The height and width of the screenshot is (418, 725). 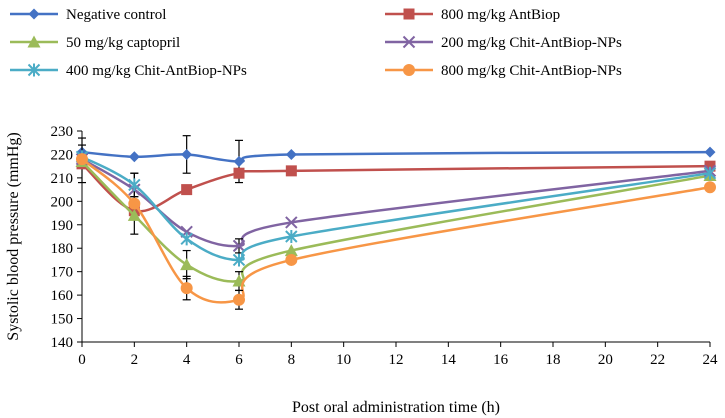 I want to click on series-line, so click(x=396, y=156).